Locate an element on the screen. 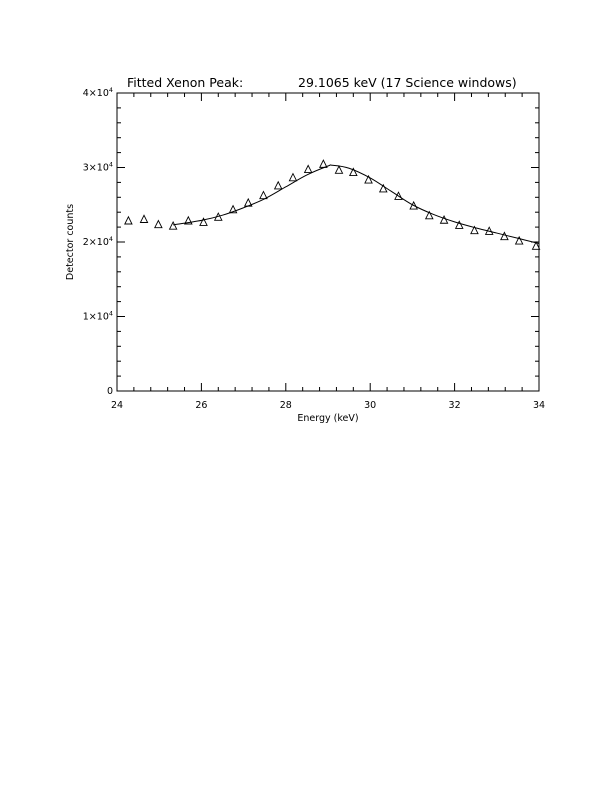 The image size is (612, 792). x-tick-labels: 24 26 28 30 32 34 is located at coordinates (328, 405).